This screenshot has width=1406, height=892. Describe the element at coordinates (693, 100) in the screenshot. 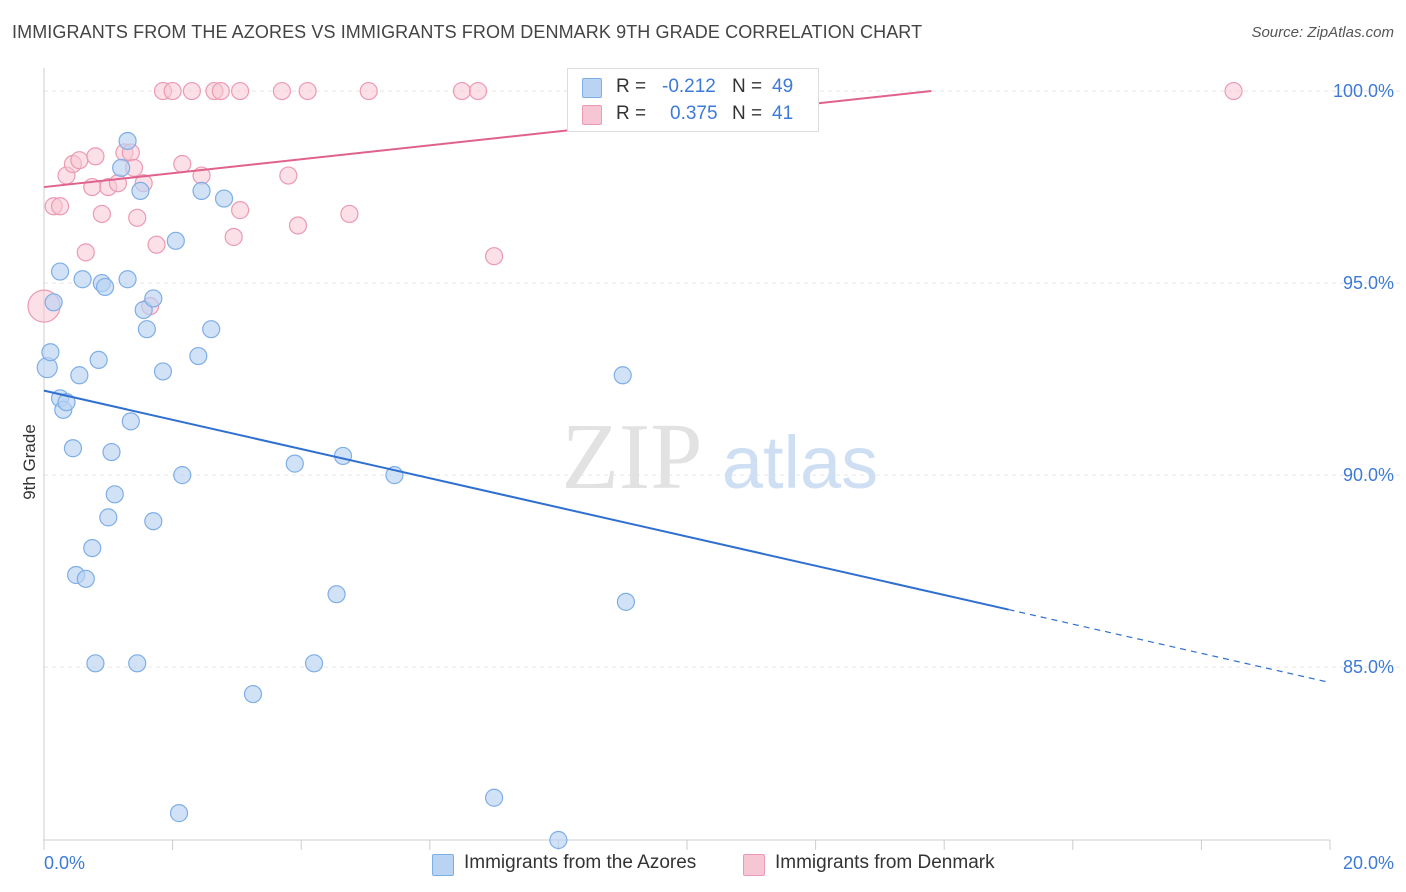

I see `stats-box: R = -0.212 N = 49 R = 0.375 N = 41` at that location.